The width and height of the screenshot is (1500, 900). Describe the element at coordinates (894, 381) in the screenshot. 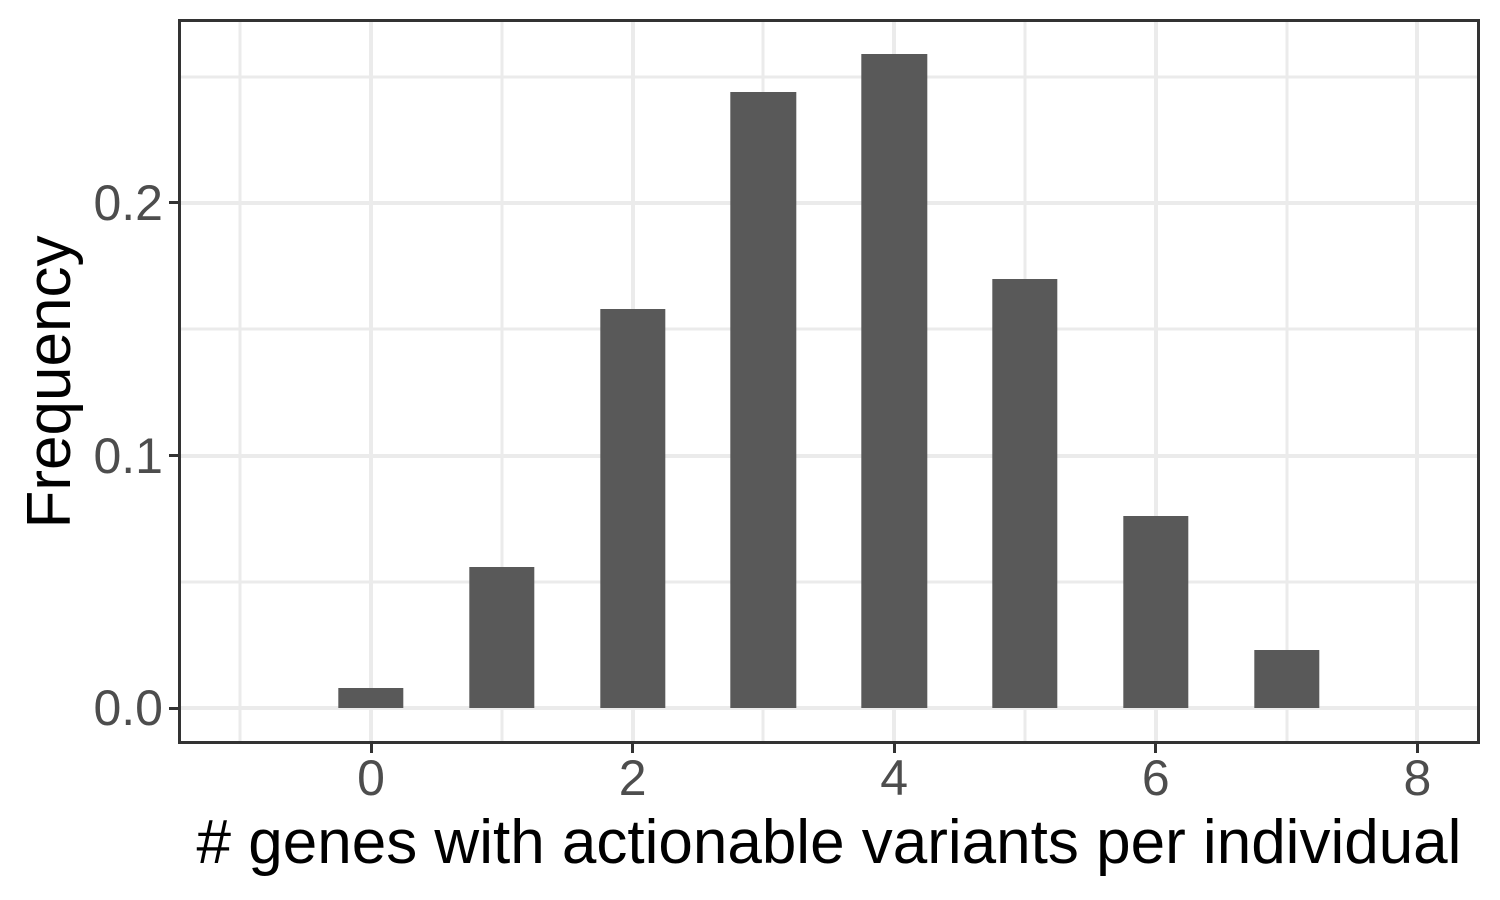

I see `bar-x4` at that location.